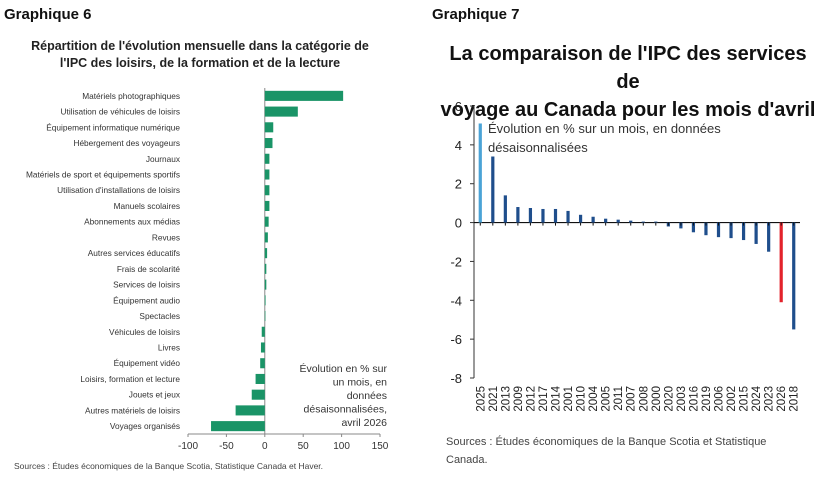  What do you see at coordinates (594, 398) in the screenshot?
I see `chart7-x-tick-label: 2004` at bounding box center [594, 398].